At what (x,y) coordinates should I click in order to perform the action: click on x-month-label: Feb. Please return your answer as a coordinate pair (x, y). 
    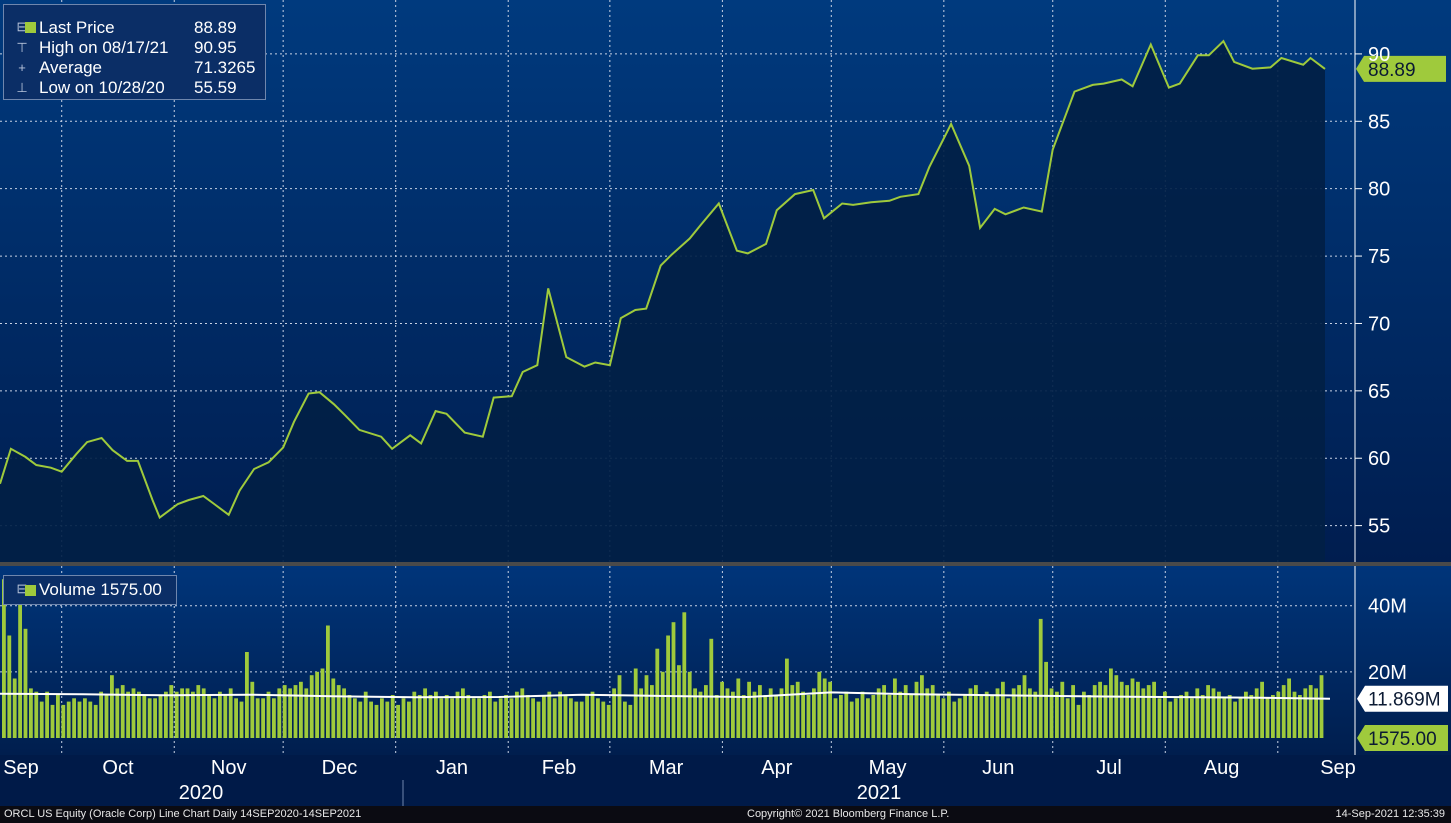
    Looking at the image, I should click on (559, 768).